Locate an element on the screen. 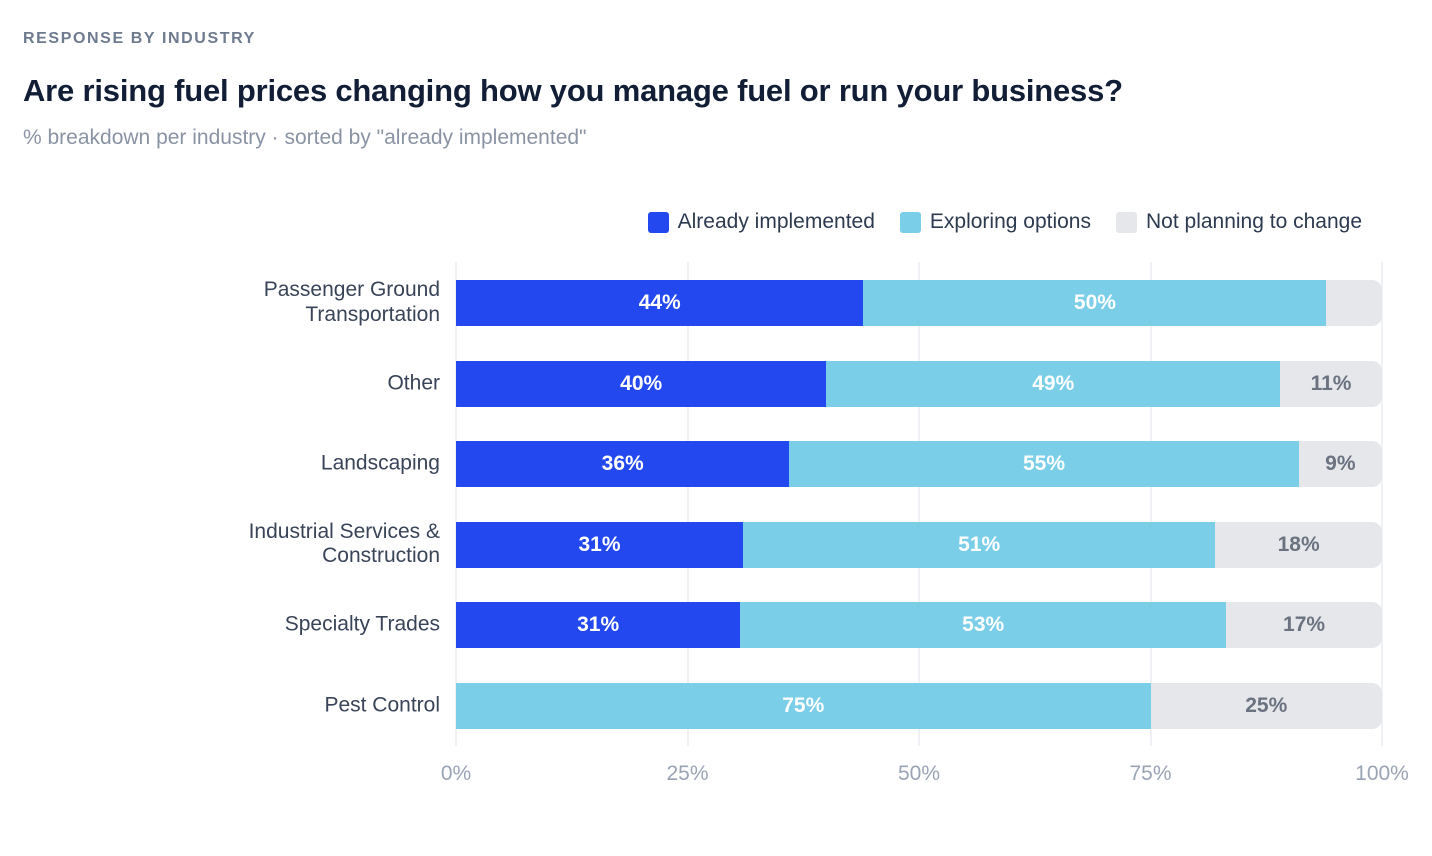  segment-value-label: 9% is located at coordinates (1340, 463).